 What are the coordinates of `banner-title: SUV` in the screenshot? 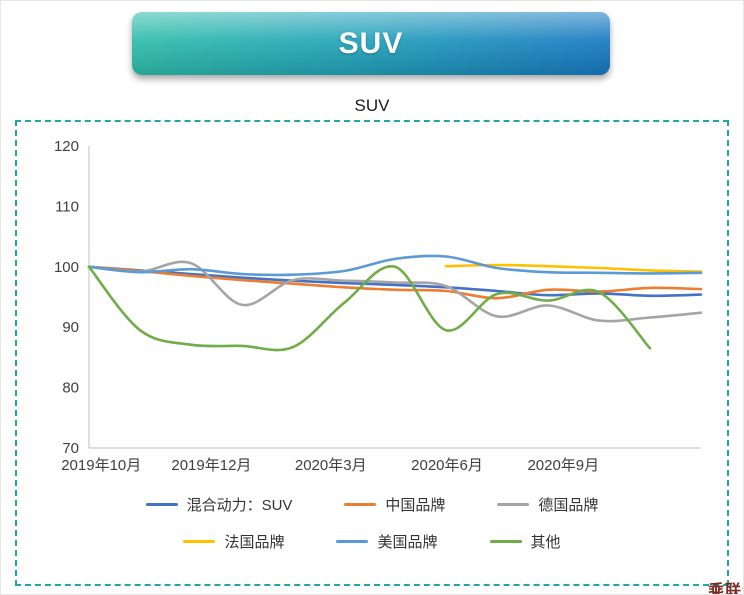 It's located at (371, 43).